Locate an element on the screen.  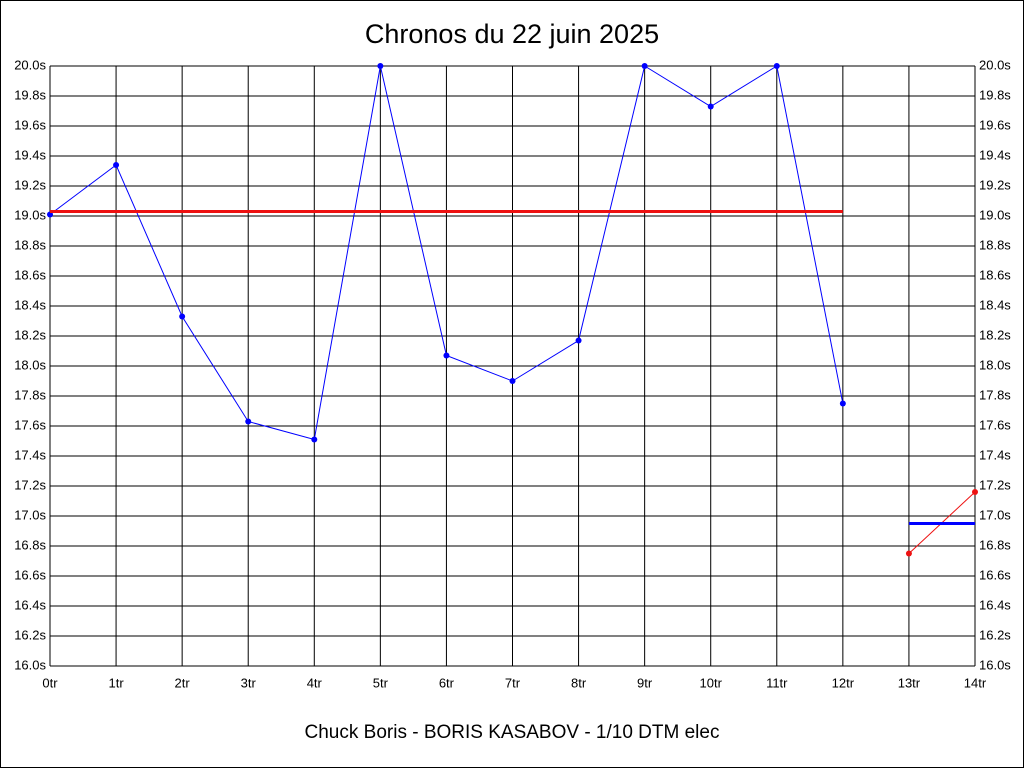
y-tick-label: 18.0s is located at coordinates (30, 364).